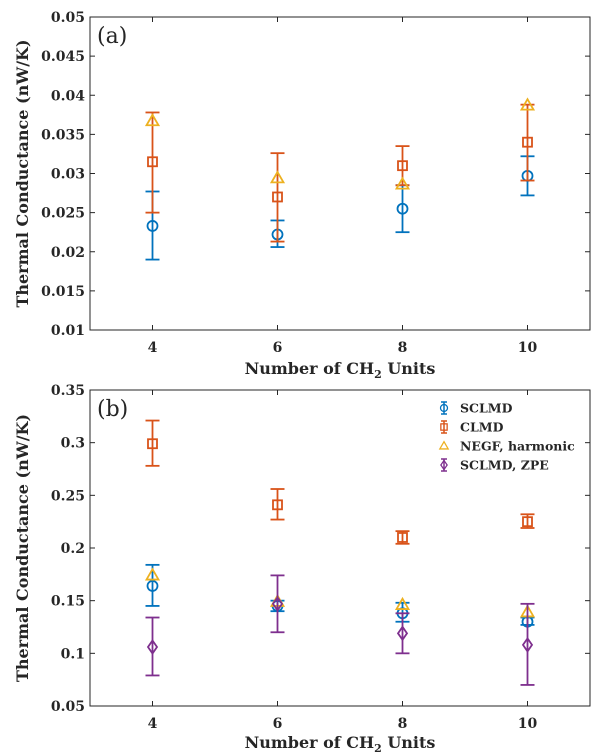 This screenshot has height=753, width=605. Describe the element at coordinates (63, 57) in the screenshot. I see `y-tick-label: 0.045` at that location.